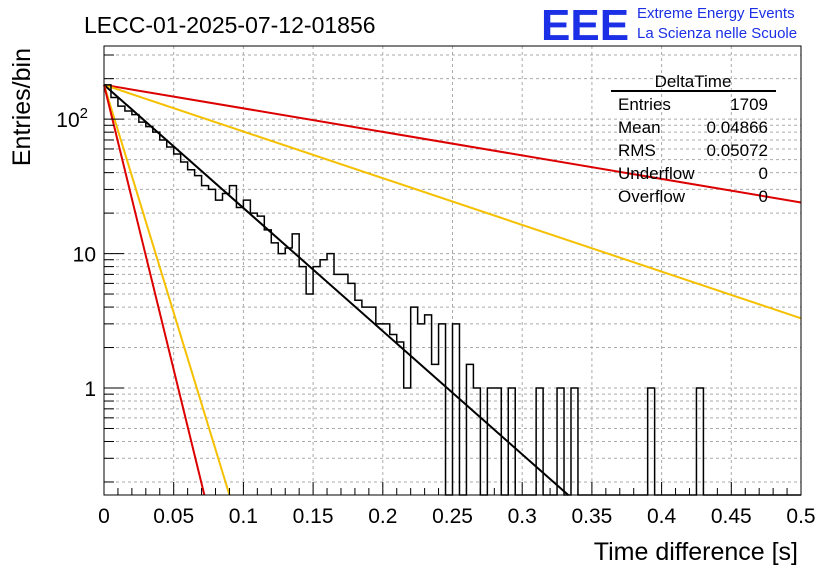 This screenshot has width=836, height=572. What do you see at coordinates (243, 516) in the screenshot?
I see `x-tick-label: 0.1` at bounding box center [243, 516].